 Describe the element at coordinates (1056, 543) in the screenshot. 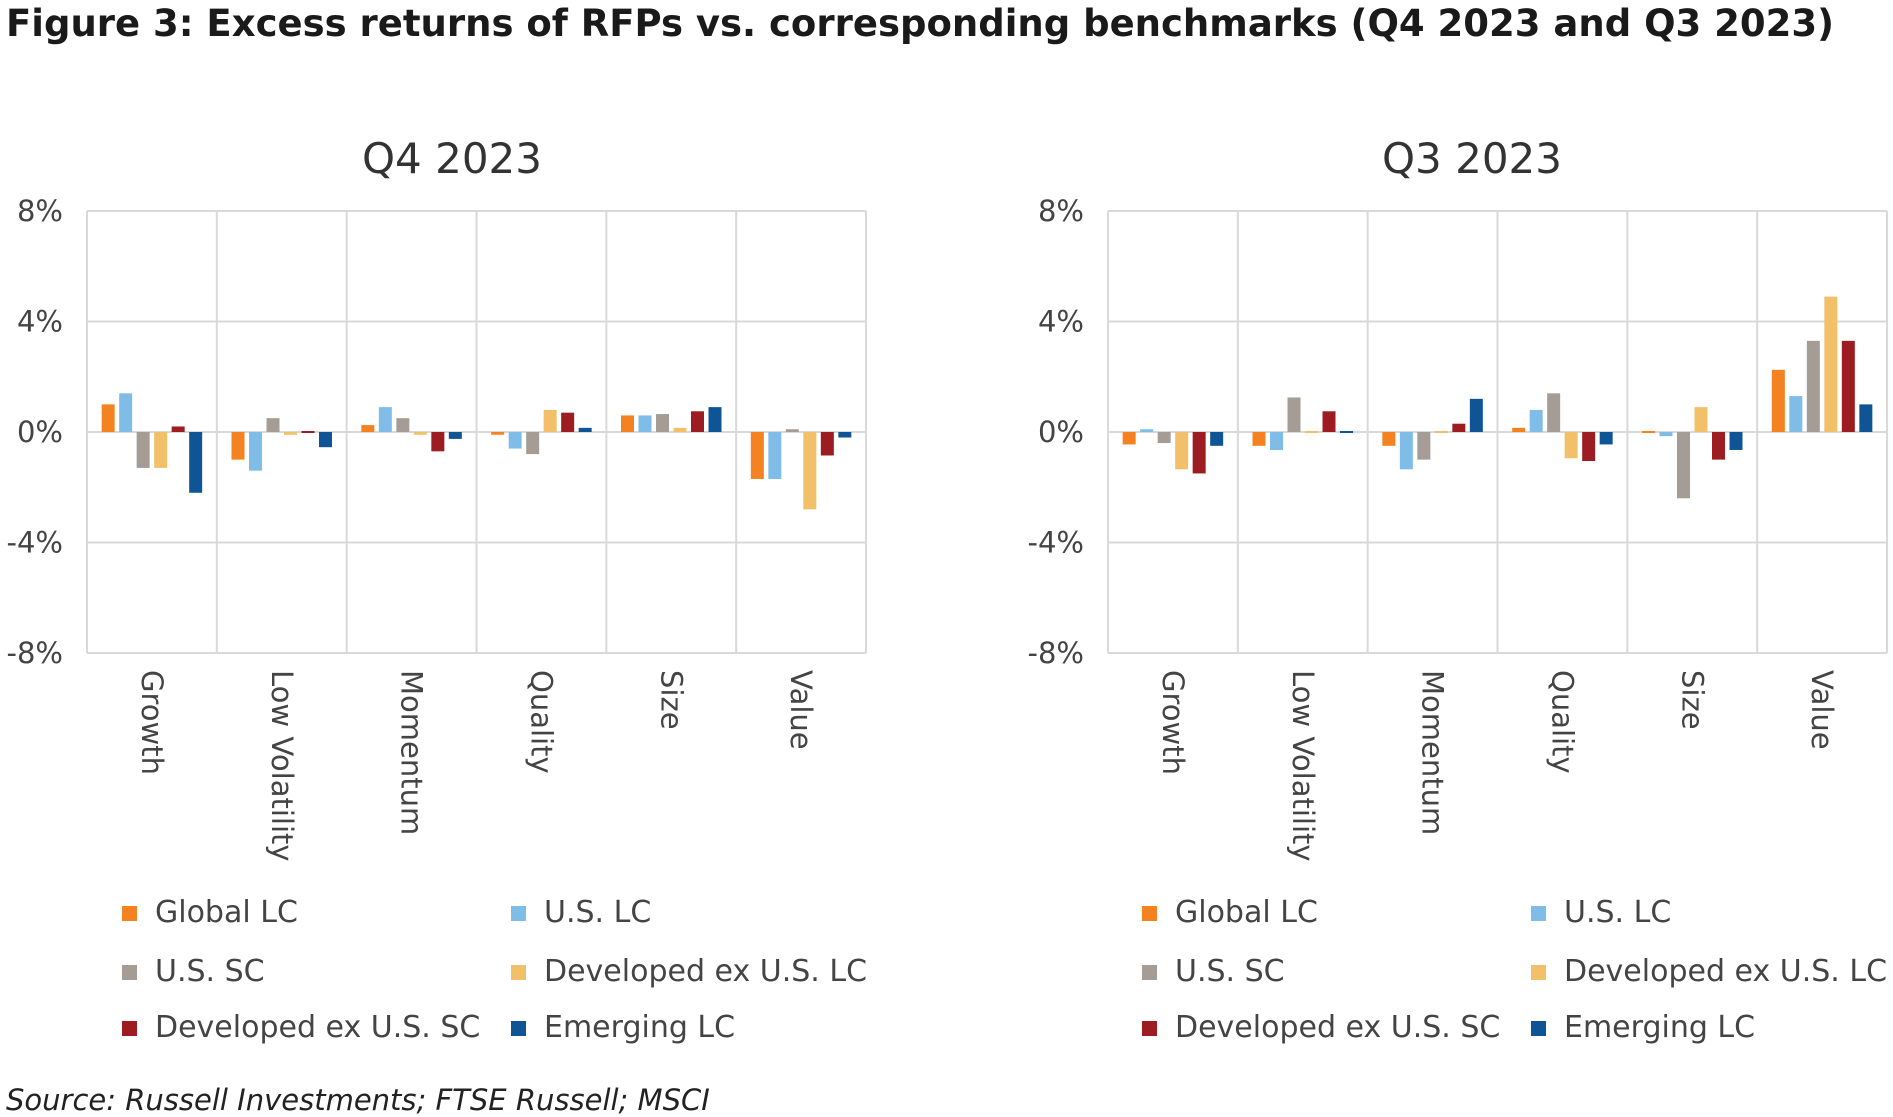

I see `y-tick-label: -4%` at that location.